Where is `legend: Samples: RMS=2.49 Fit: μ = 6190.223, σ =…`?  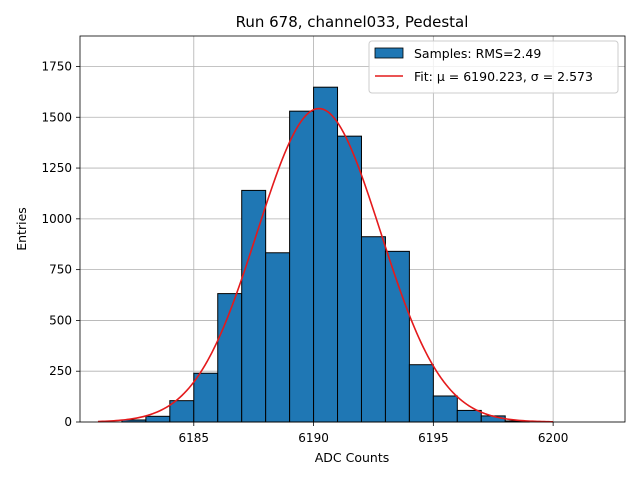
legend: Samples: RMS=2.49 Fit: μ = 6190.223, σ =… is located at coordinates (493, 67).